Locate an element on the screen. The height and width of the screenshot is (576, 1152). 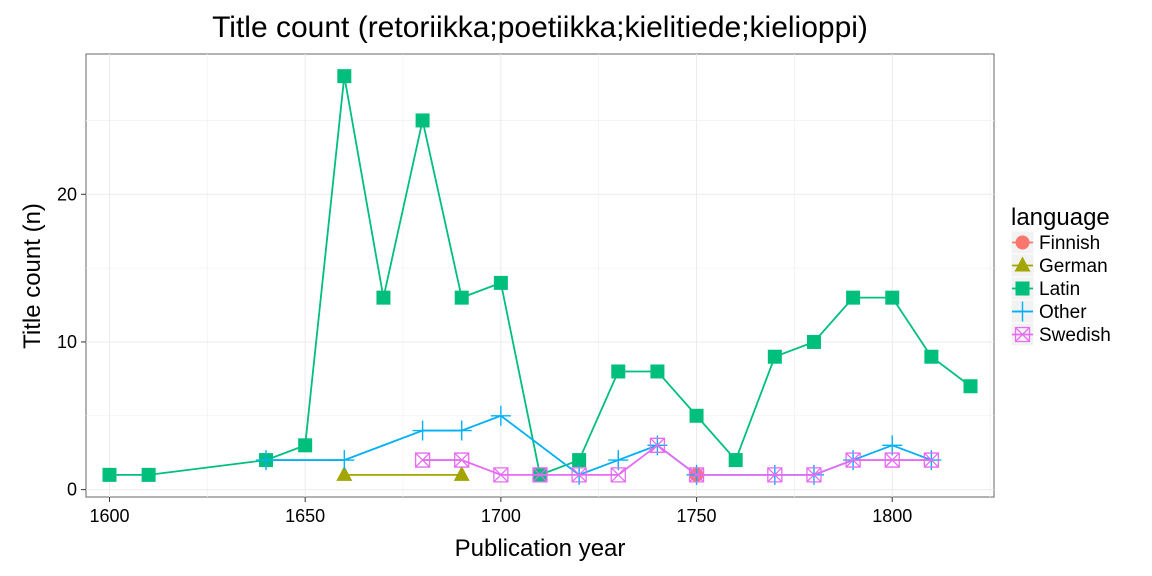
legend-key-latin is located at coordinates (1022, 288).